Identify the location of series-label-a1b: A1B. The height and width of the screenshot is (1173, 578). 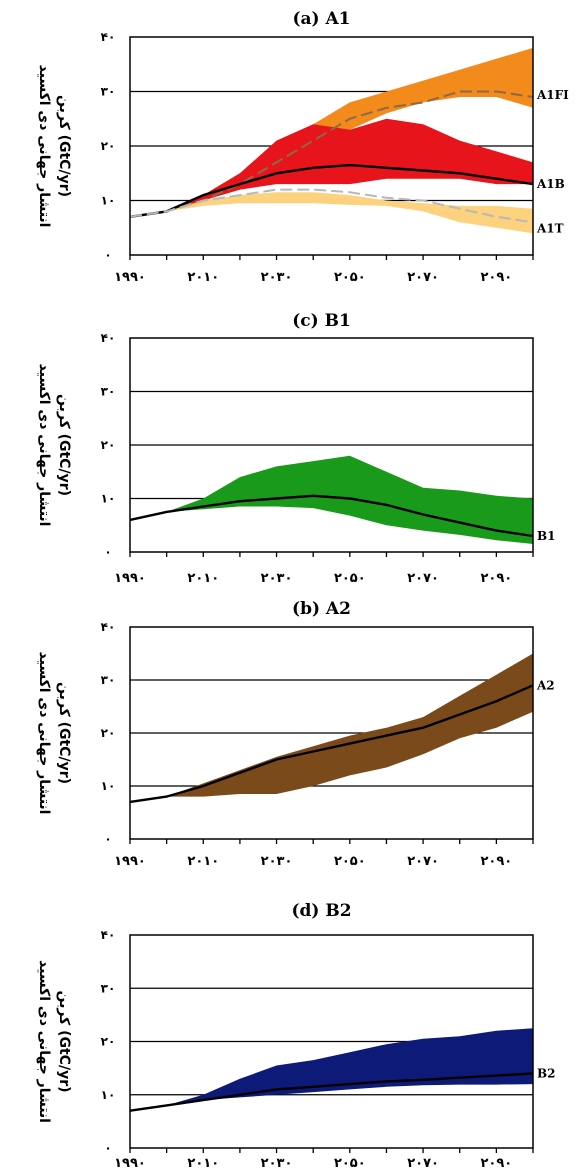
(550, 184).